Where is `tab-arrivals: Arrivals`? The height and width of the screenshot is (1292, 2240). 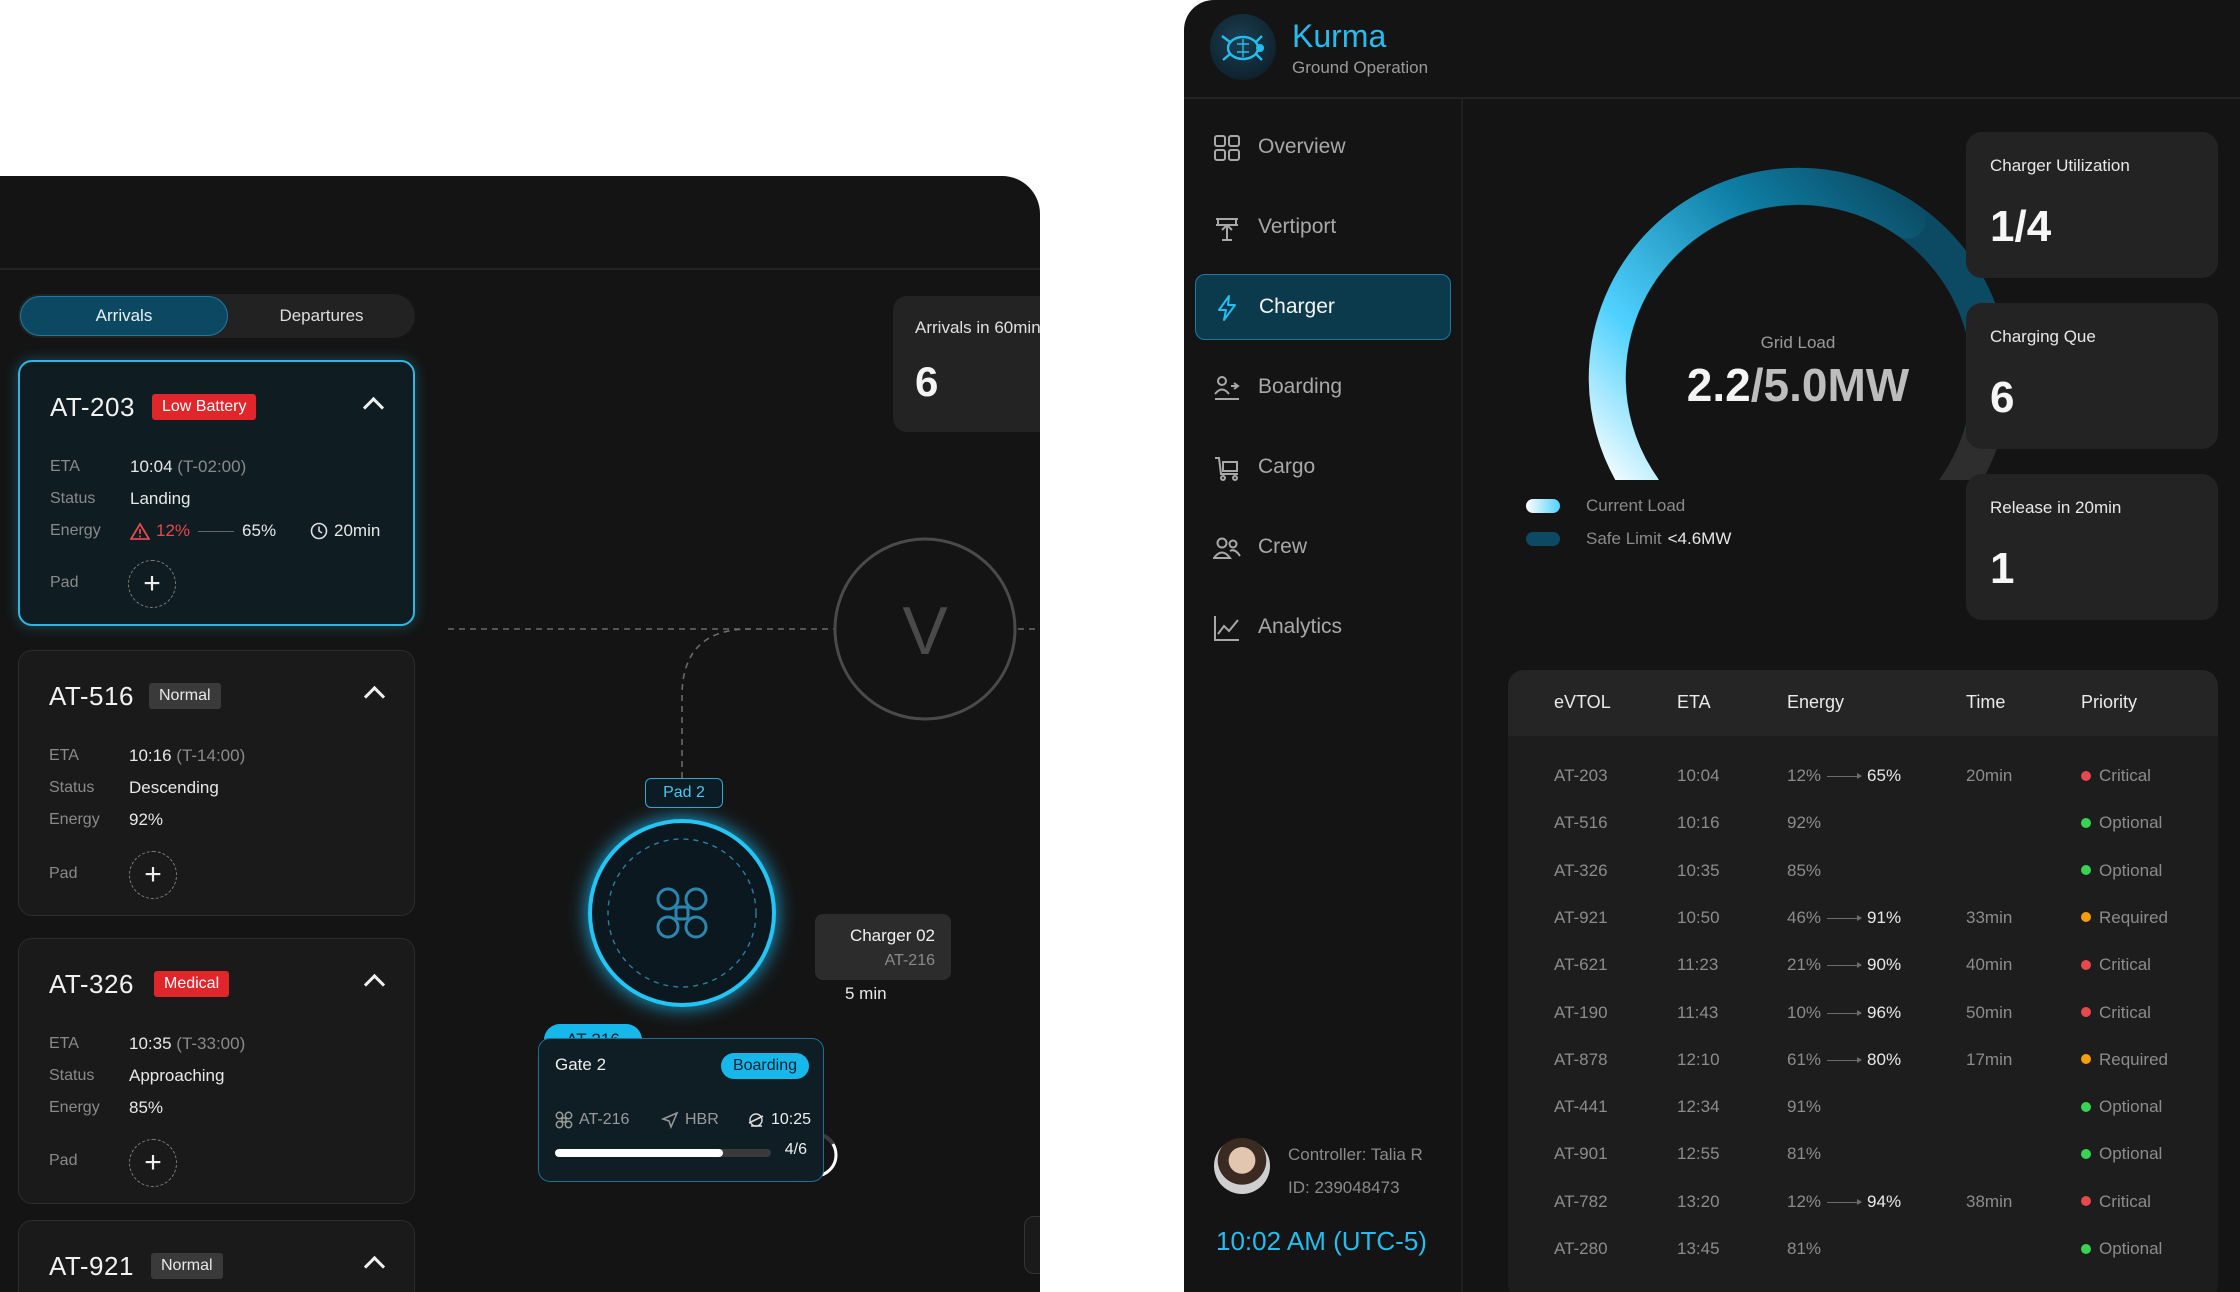
tab-arrivals: Arrivals is located at coordinates (124, 316).